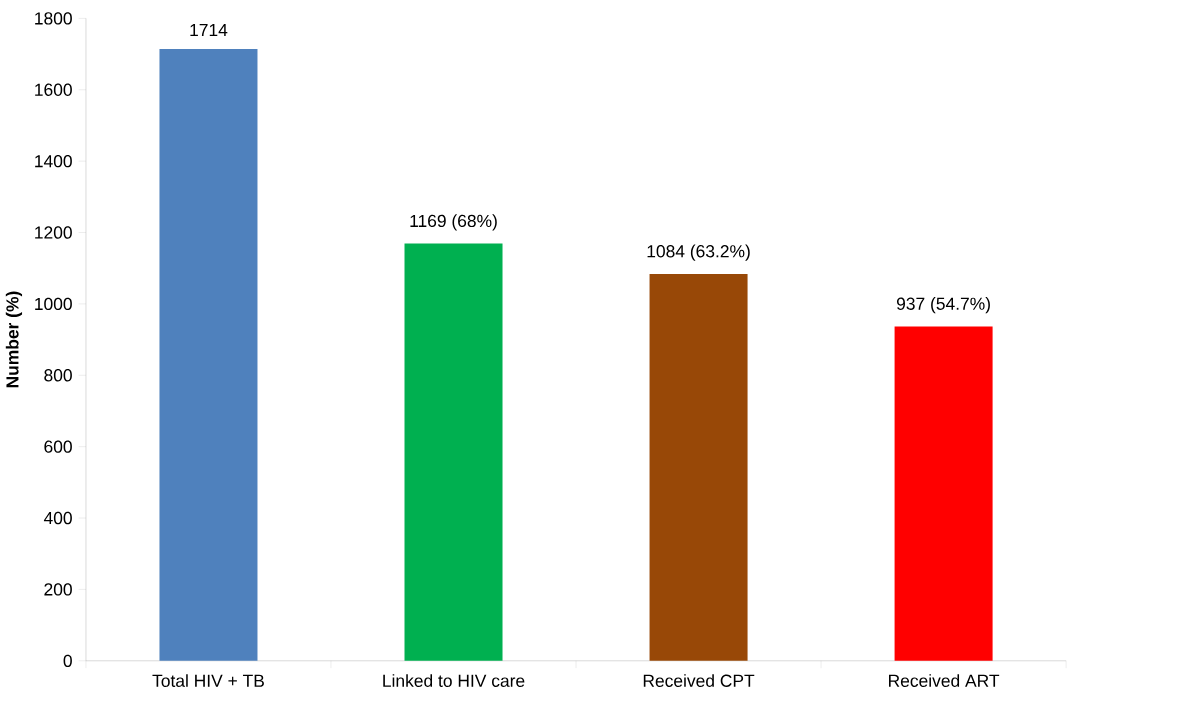 Image resolution: width=1196 pixels, height=709 pixels. I want to click on data-label: 1169 (68%), so click(453, 222).